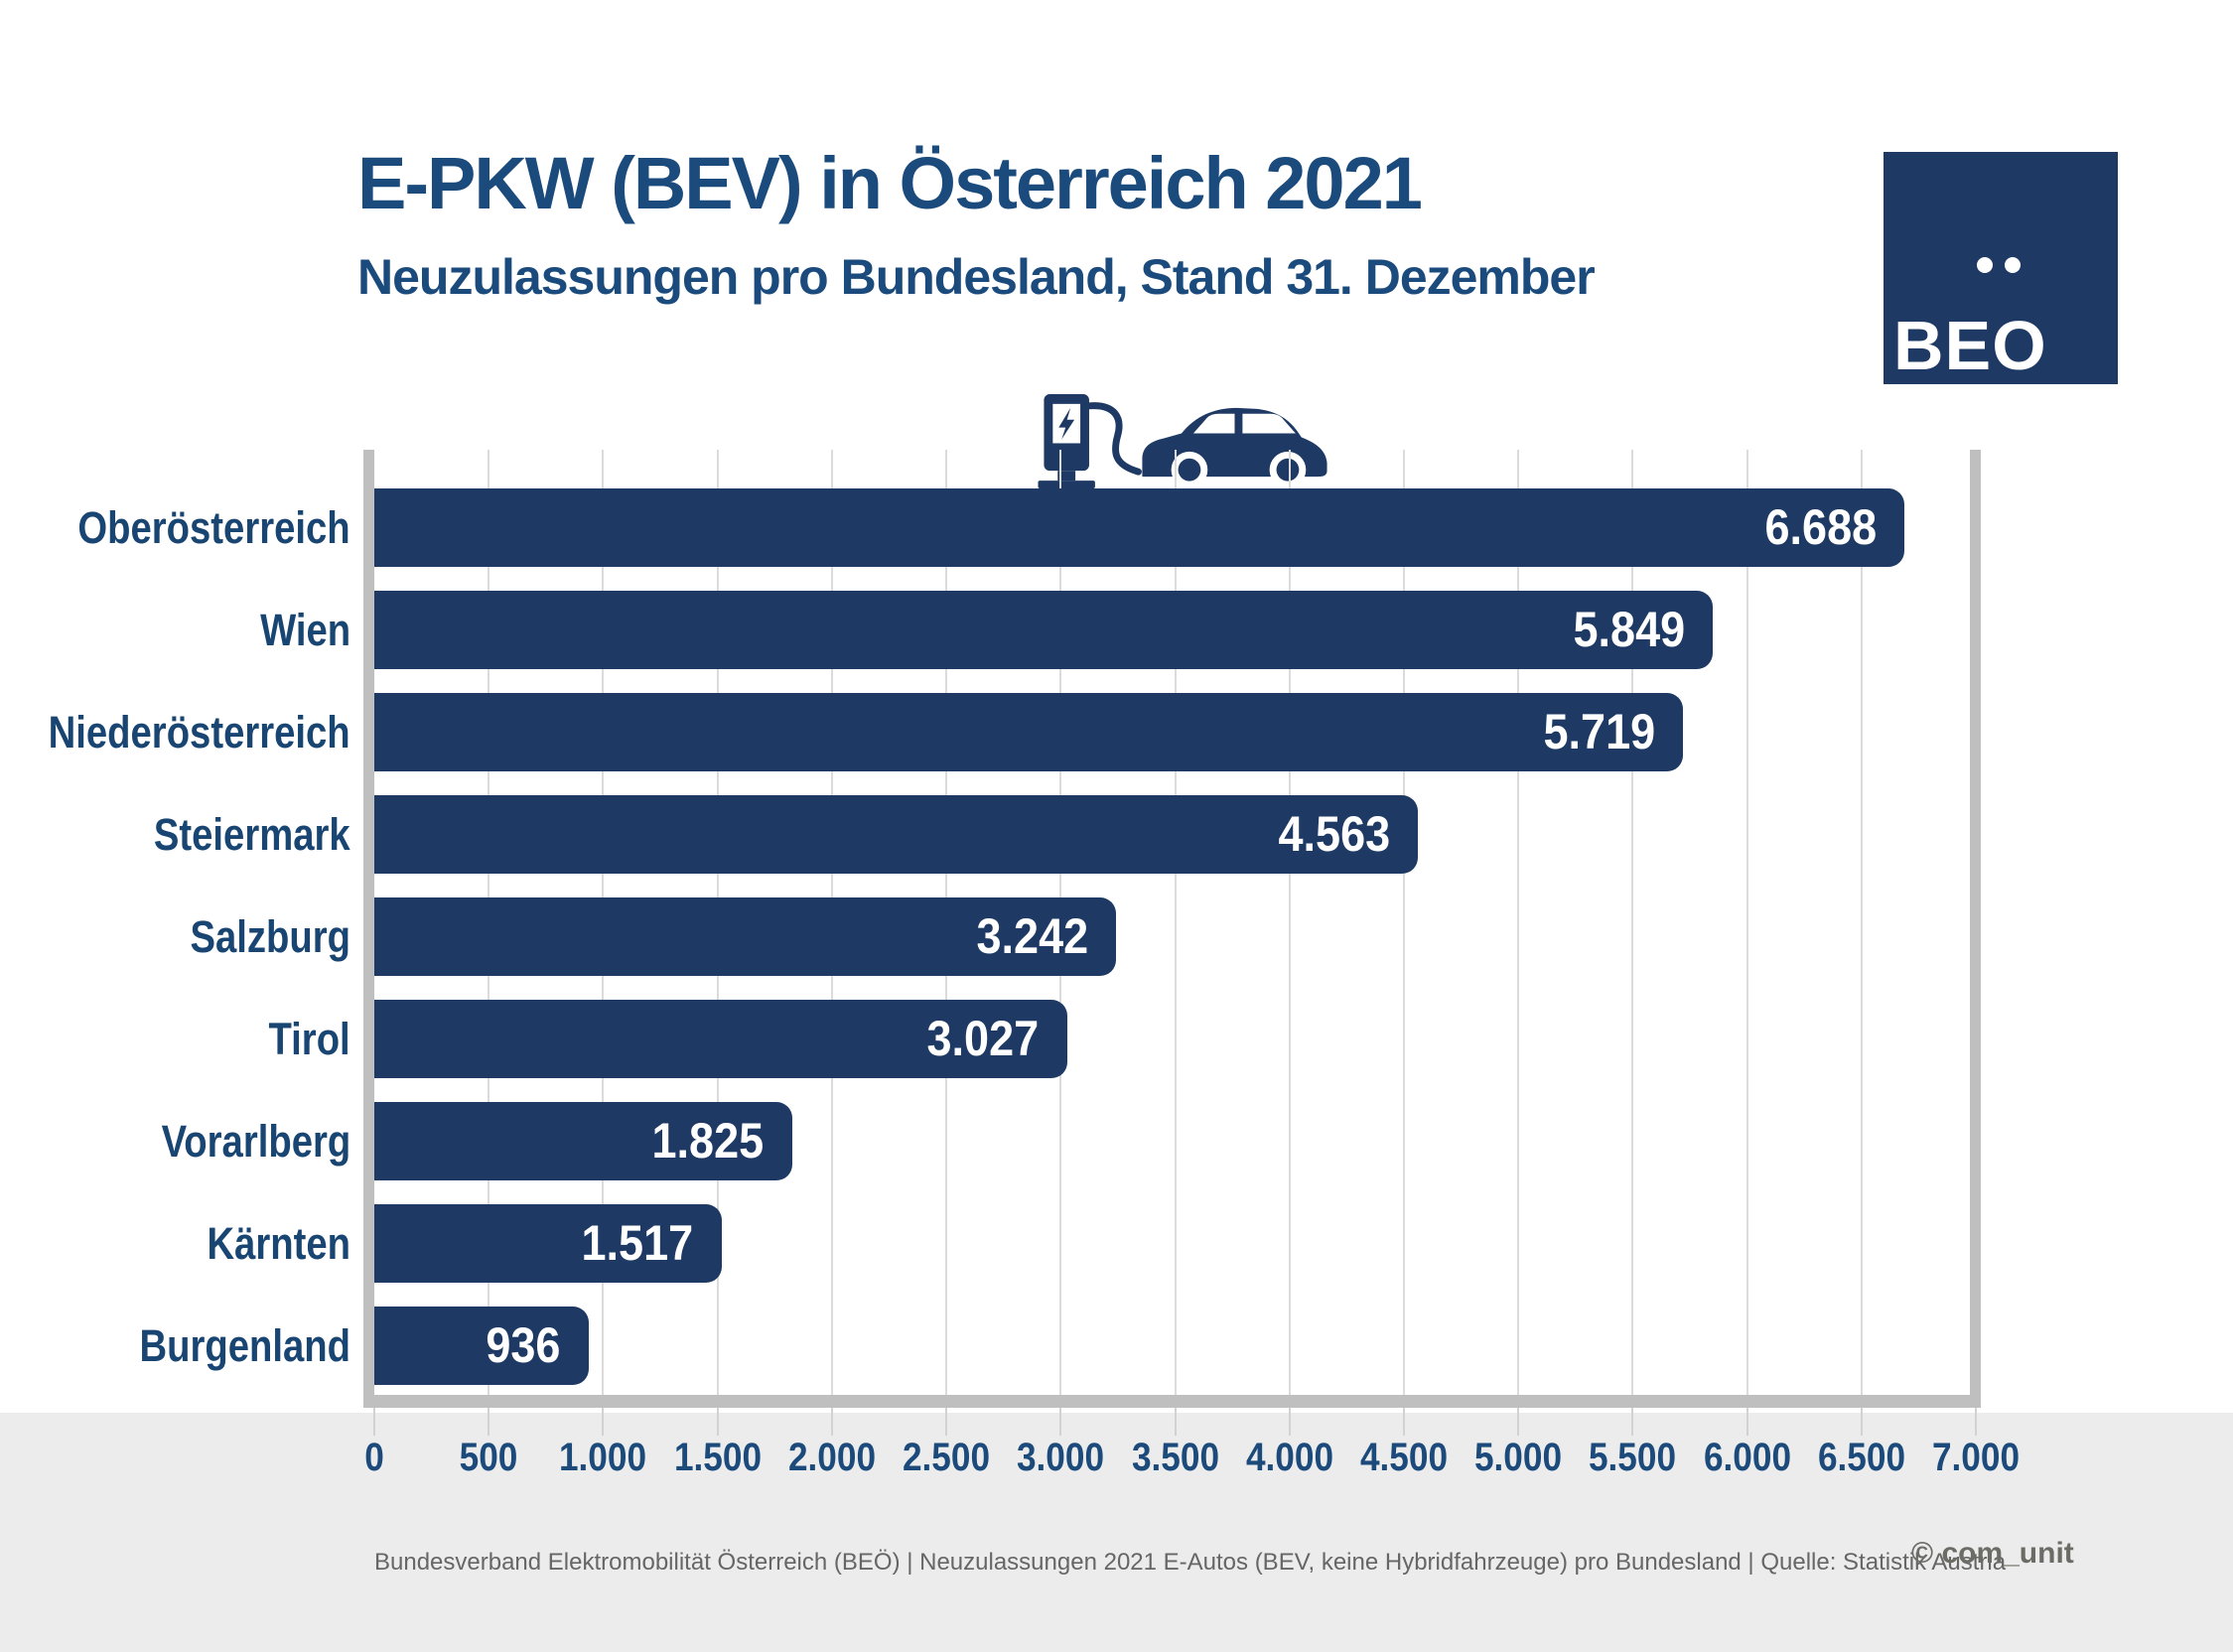  Describe the element at coordinates (1518, 1458) in the screenshot. I see `x-axis-tick-label: 5.000` at that location.